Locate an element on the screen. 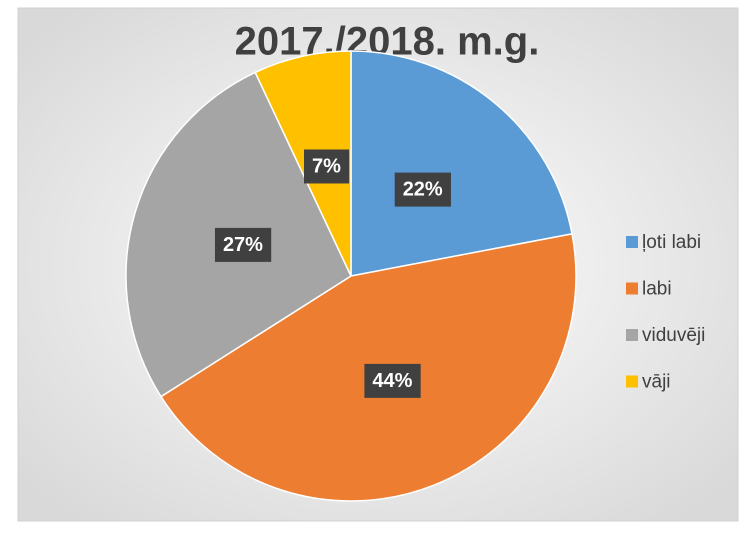  legend-label: viduvēji is located at coordinates (673, 335).